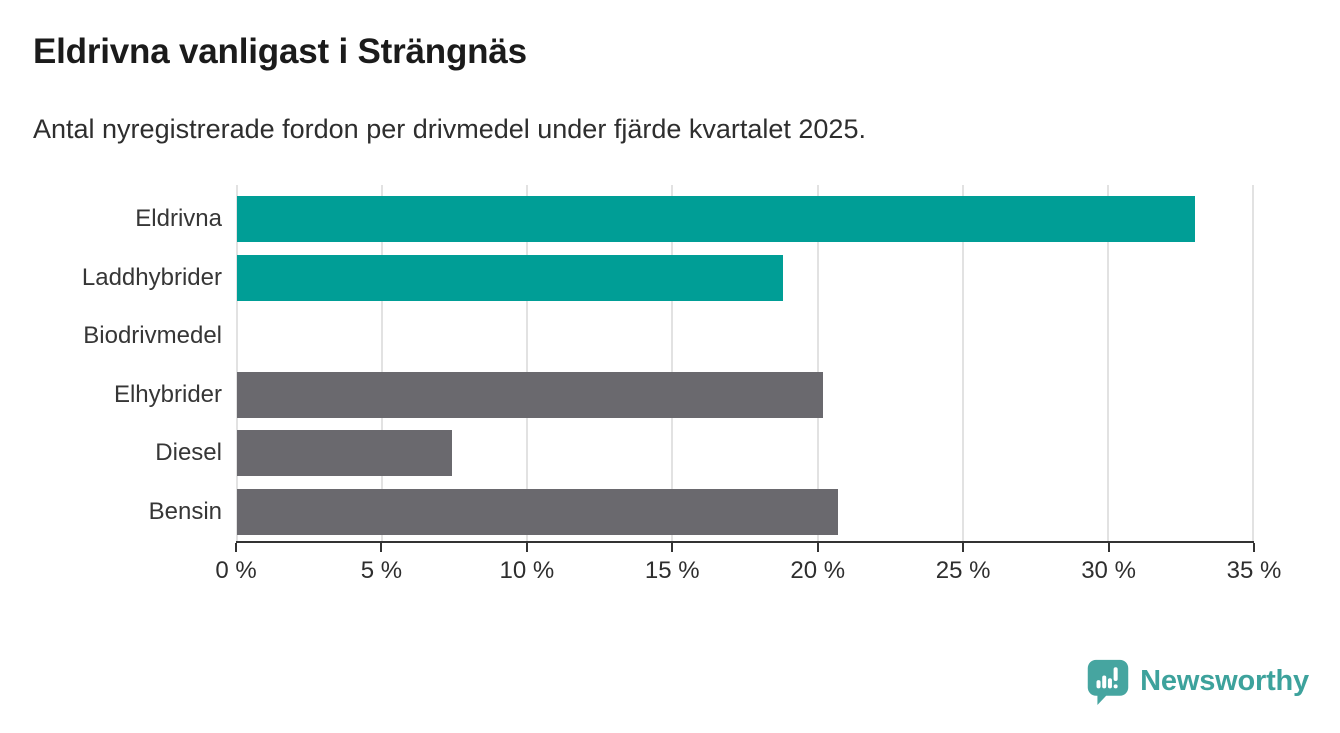 The width and height of the screenshot is (1340, 733). Describe the element at coordinates (510, 277) in the screenshot. I see `bar-laddhybrider` at that location.